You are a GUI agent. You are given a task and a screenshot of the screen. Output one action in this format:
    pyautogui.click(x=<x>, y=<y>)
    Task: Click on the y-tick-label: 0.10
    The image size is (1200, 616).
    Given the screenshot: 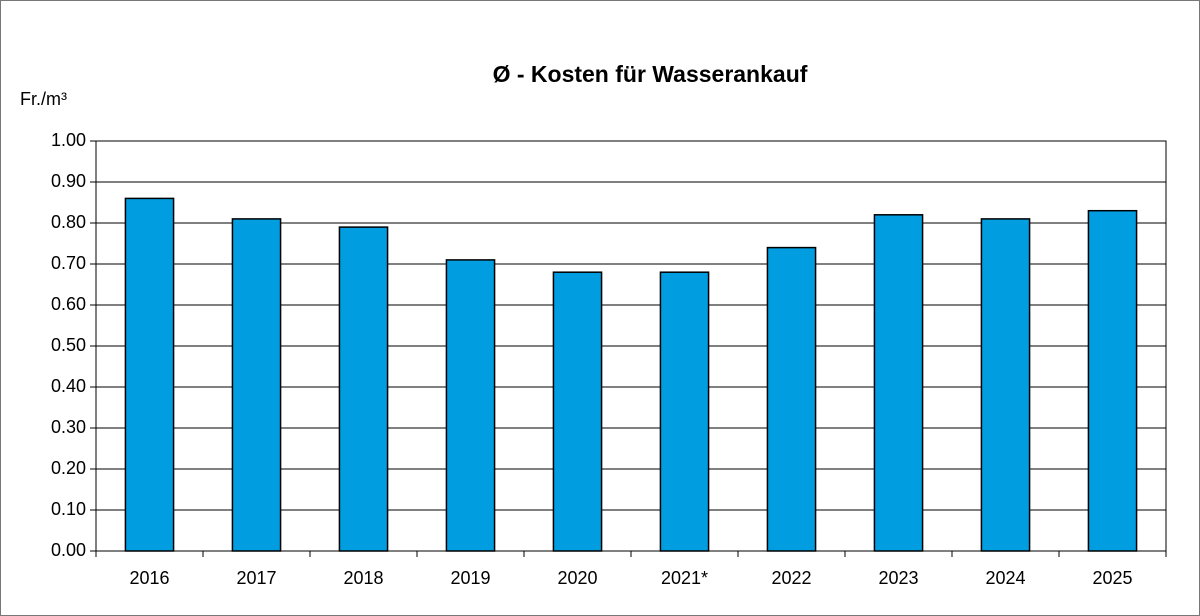 What is the action you would take?
    pyautogui.click(x=68, y=509)
    